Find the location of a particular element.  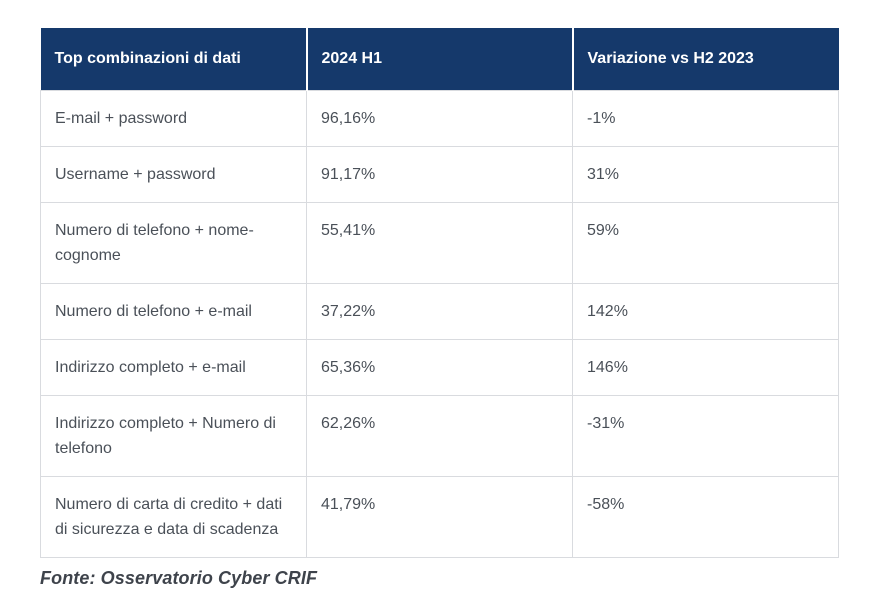

table-row: Indirizzo completo + e-mail 65,36% 146% is located at coordinates (439, 367).